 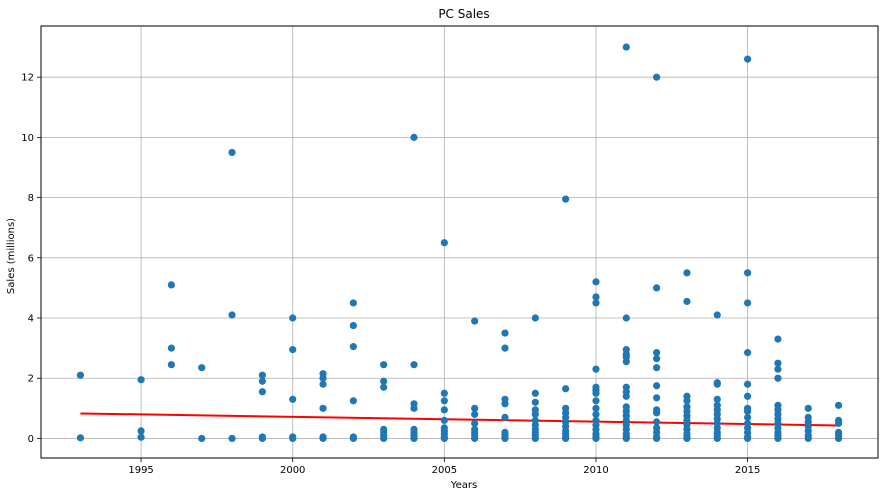 What do you see at coordinates (31, 258) in the screenshot?
I see `y-tick-label: 6` at bounding box center [31, 258].